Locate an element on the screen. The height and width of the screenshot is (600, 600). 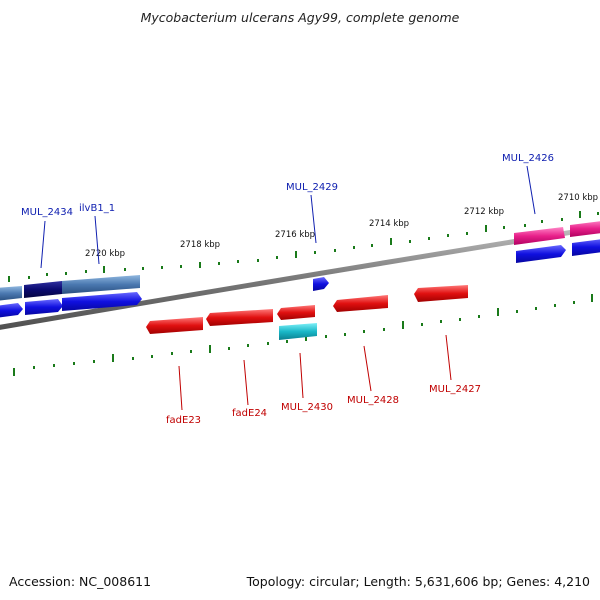
gene-steel-left is located at coordinates (11, 293).